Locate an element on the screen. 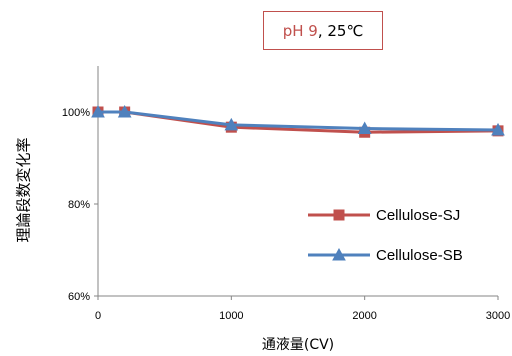 The height and width of the screenshot is (356, 512). y-tick-label: 80% is located at coordinates (79, 205).